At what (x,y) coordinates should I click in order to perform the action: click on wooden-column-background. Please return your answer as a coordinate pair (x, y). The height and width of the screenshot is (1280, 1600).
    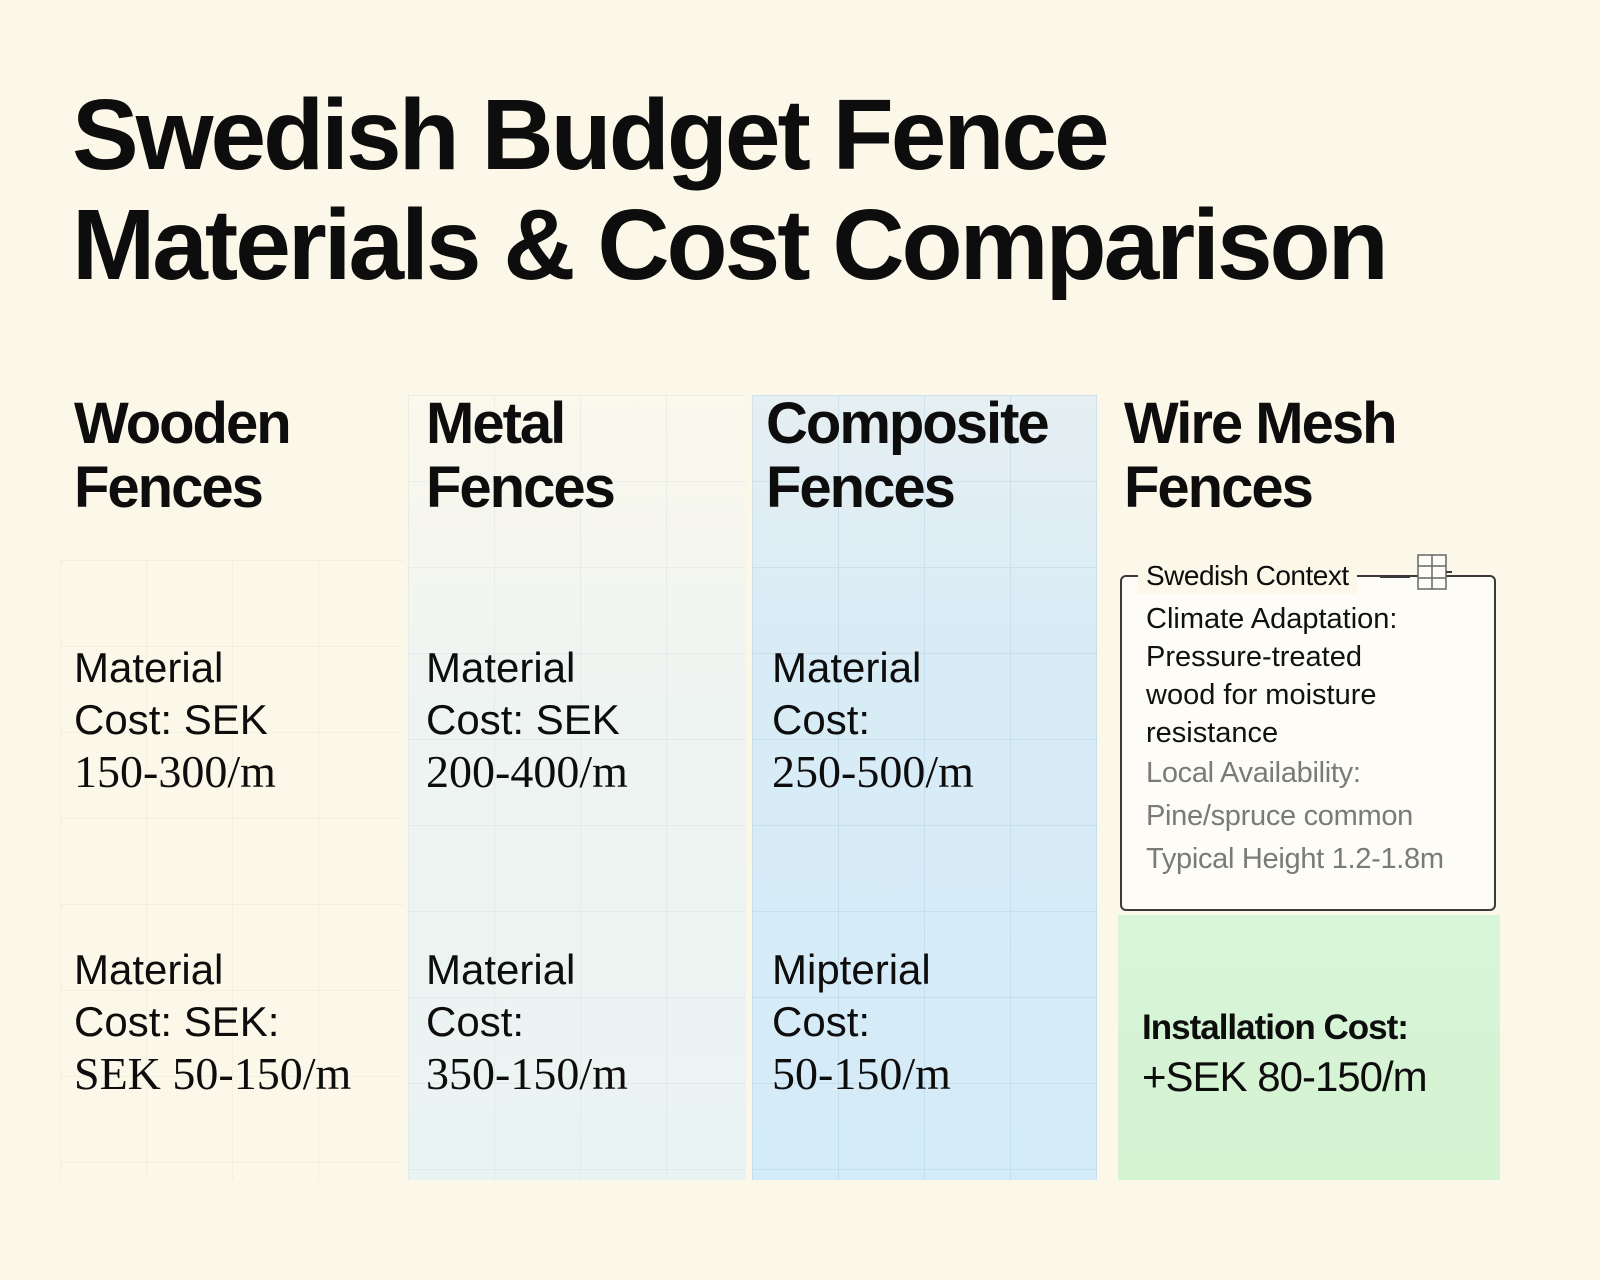
    Looking at the image, I should click on (232, 870).